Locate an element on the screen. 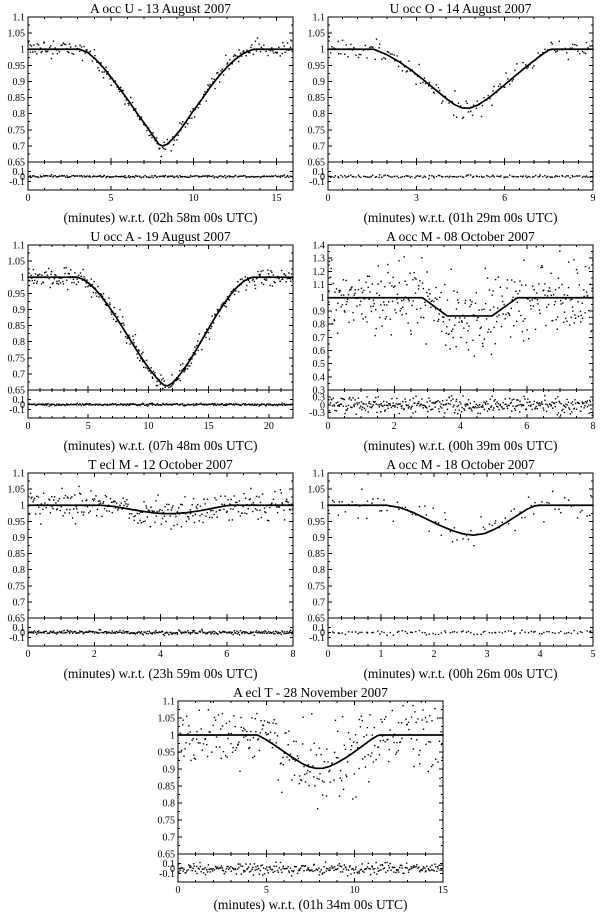  x-axis-label: (minutes) w.r.t. (07h 48m 00s UTC) is located at coordinates (160, 445).